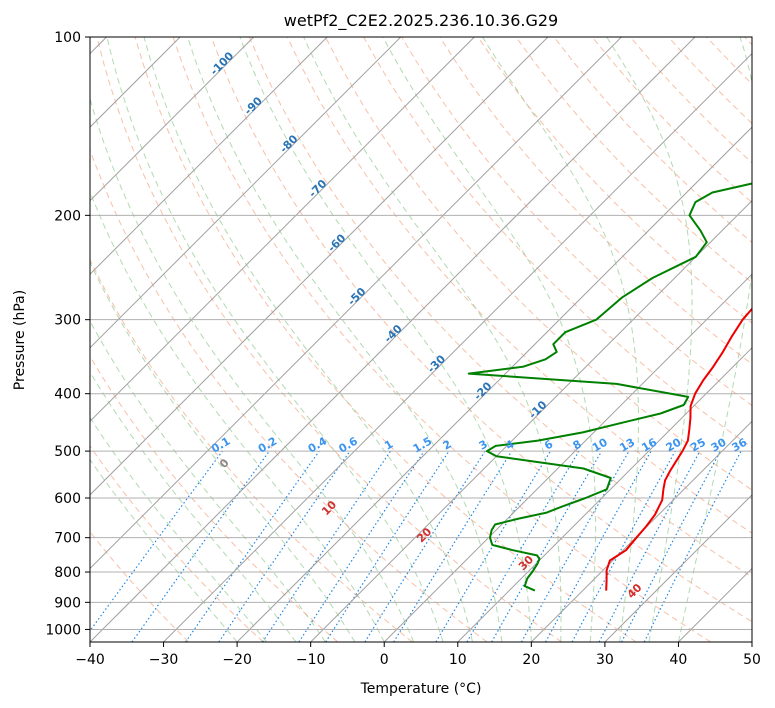  I want to click on y-tick-label: 500, so click(67, 452).